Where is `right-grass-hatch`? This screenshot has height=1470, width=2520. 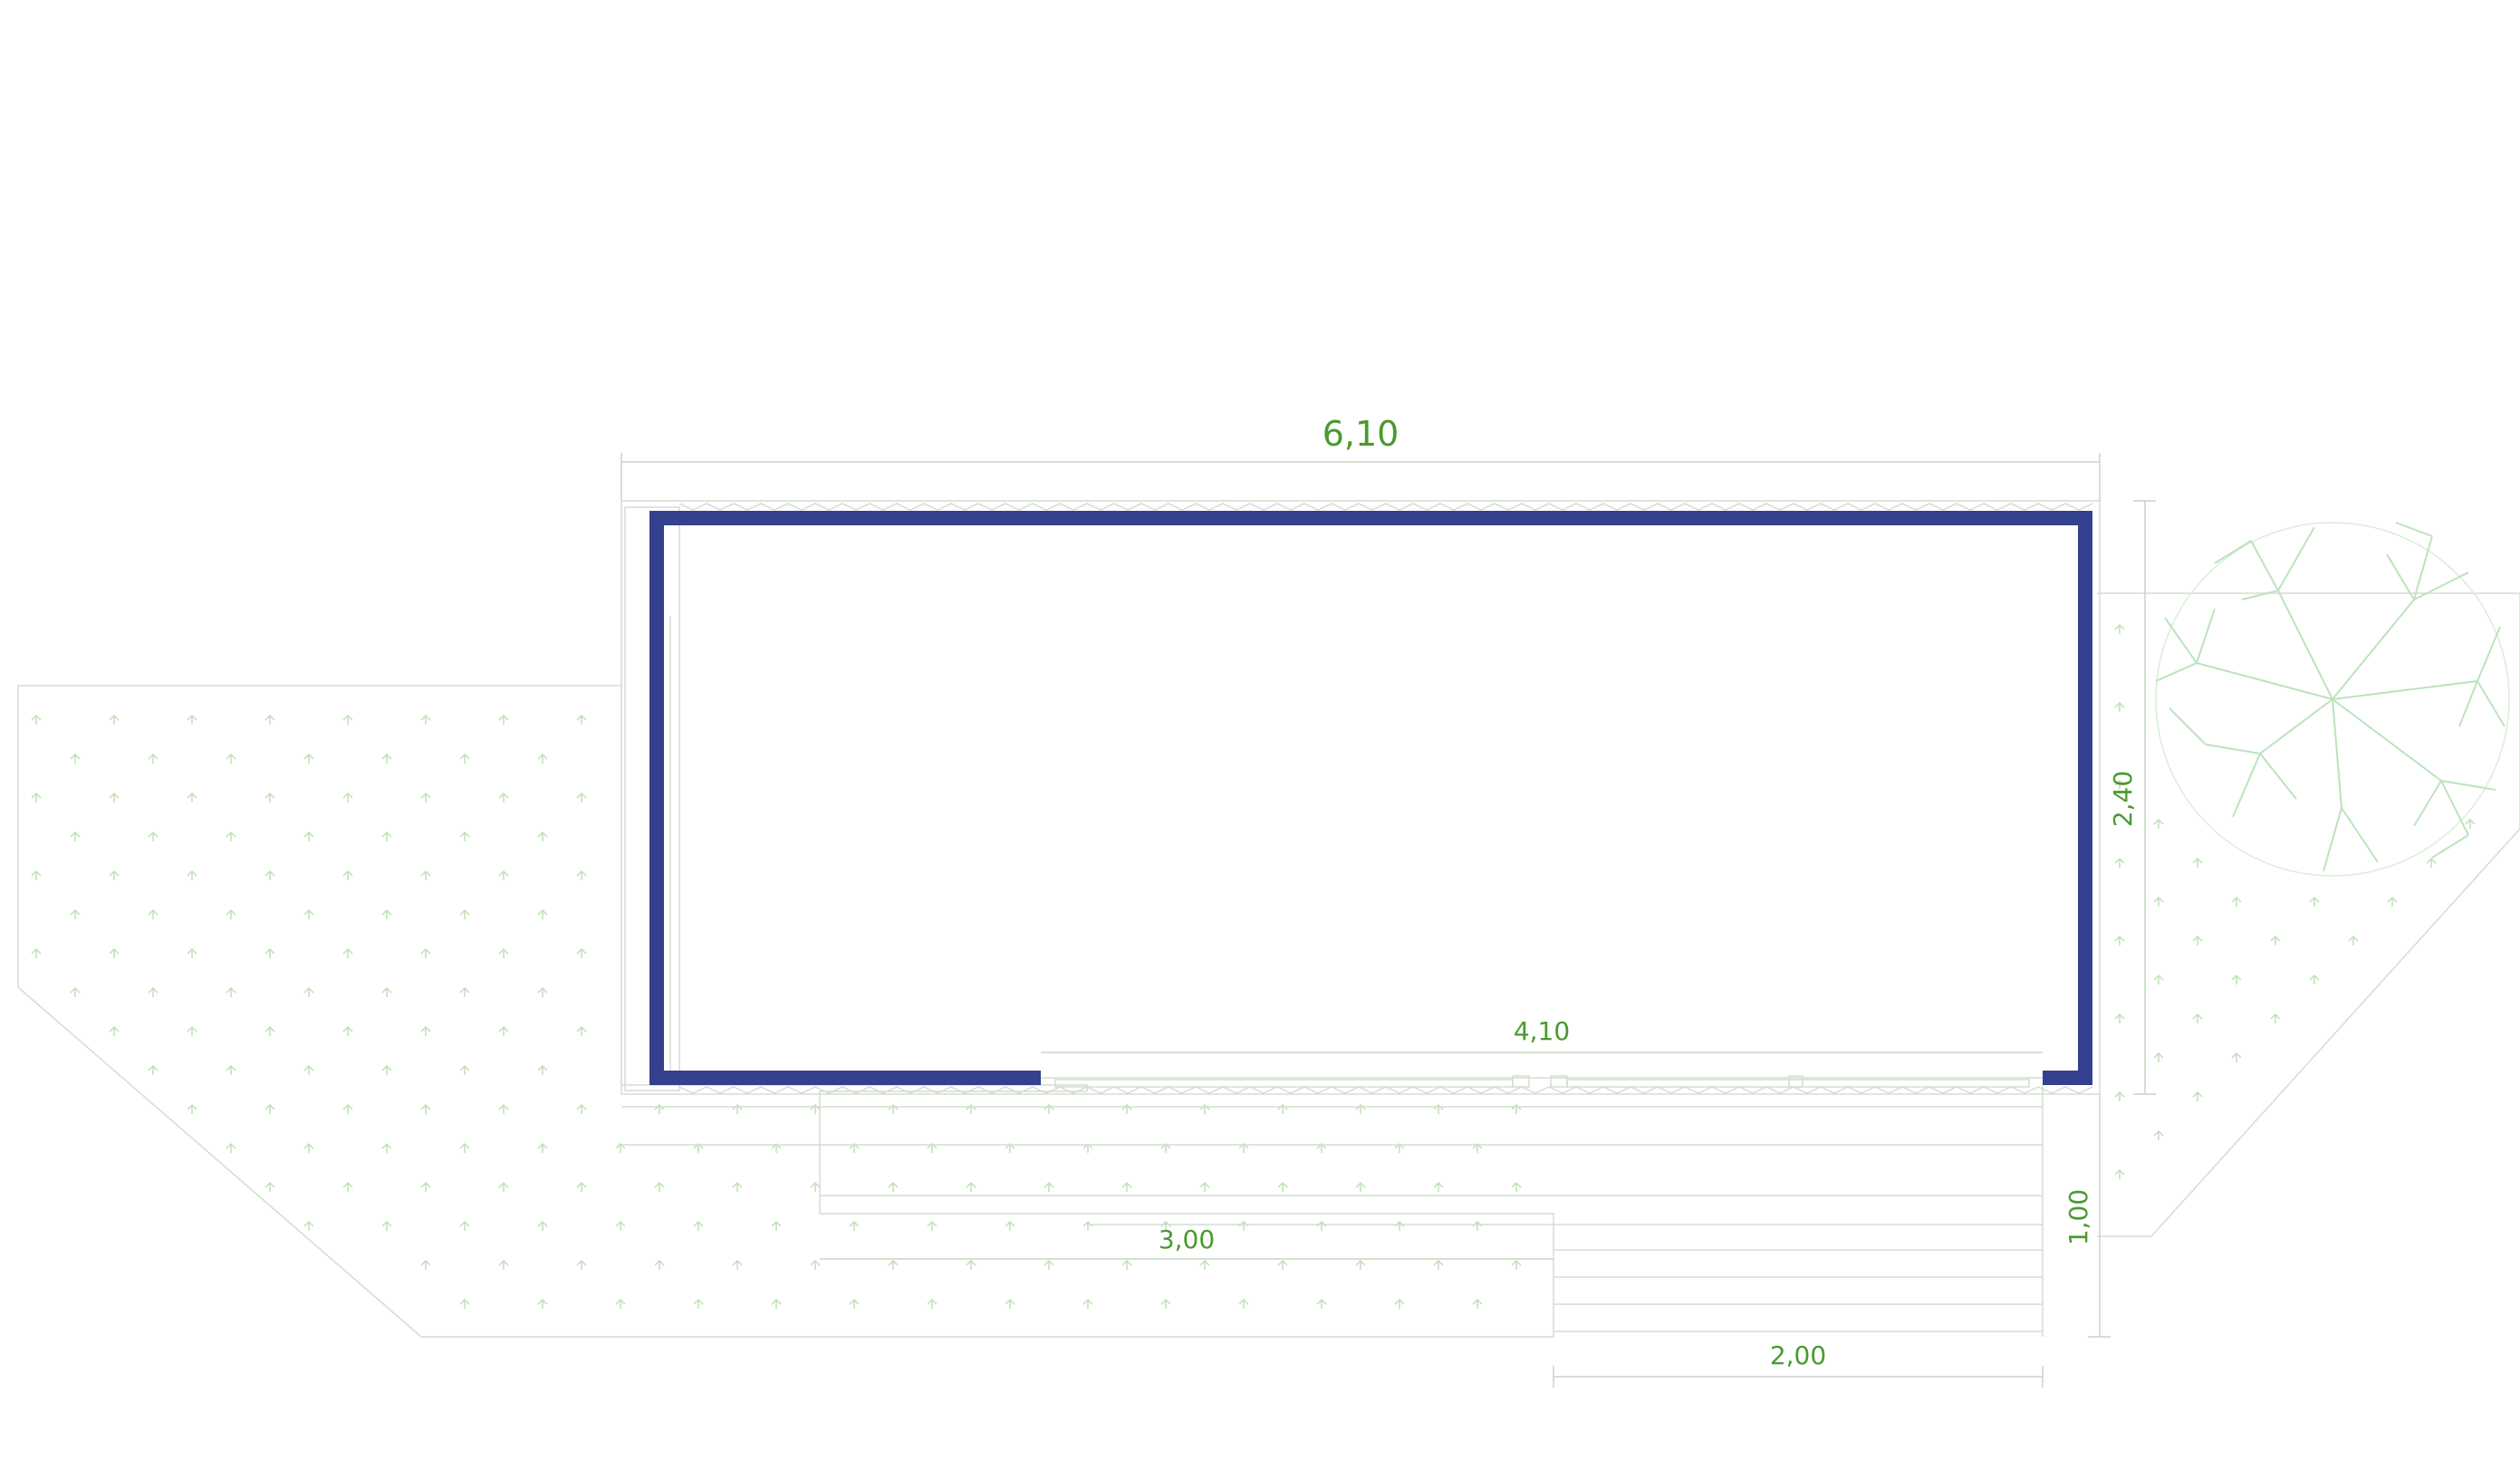
right-grass-hatch is located at coordinates (2295, 901).